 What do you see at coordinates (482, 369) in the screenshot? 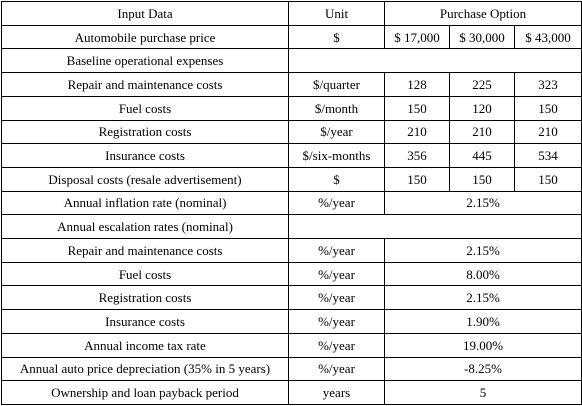
I see `shared-value: -8.25%` at bounding box center [482, 369].